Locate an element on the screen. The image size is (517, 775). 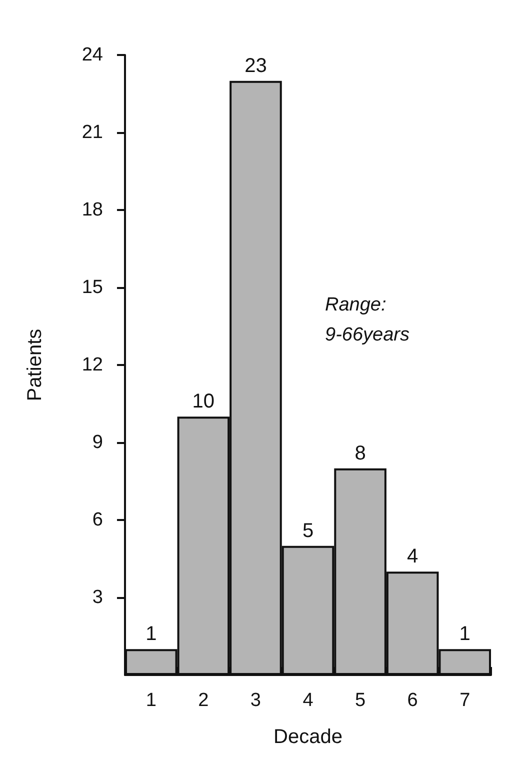
data-label: 5 is located at coordinates (308, 531).